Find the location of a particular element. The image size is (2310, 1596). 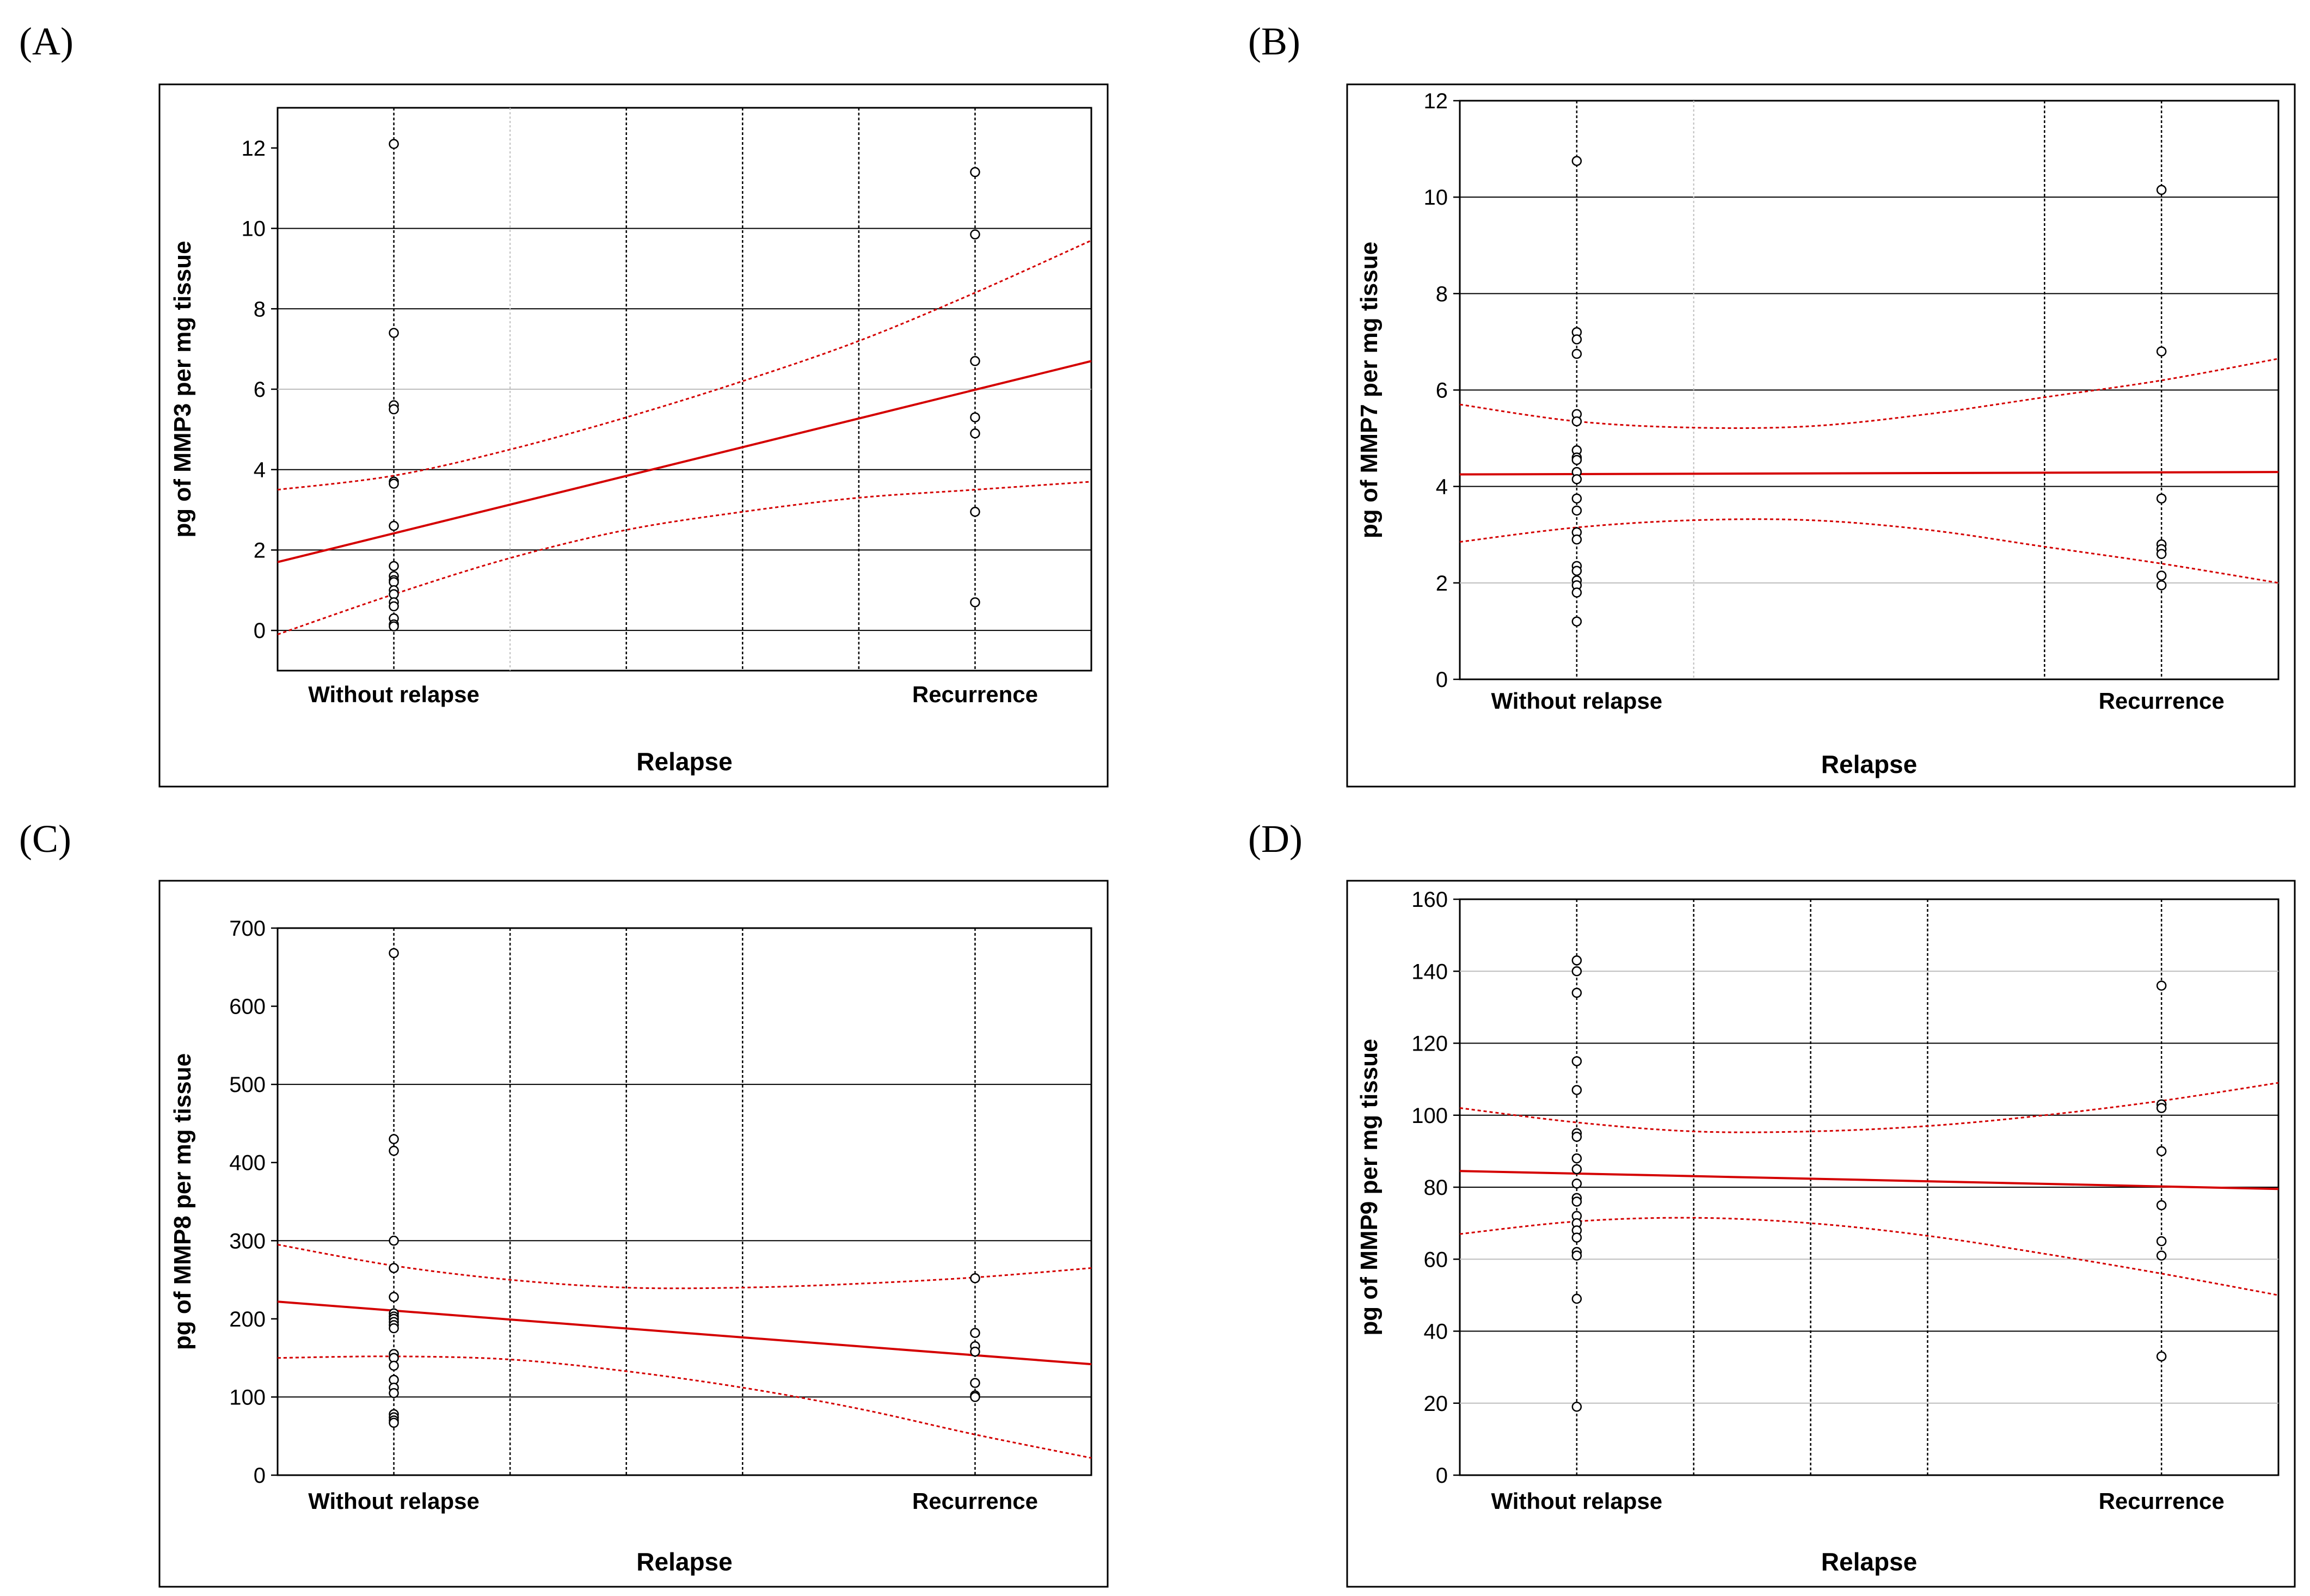

y-tick-label: 20 is located at coordinates (1436, 1404).